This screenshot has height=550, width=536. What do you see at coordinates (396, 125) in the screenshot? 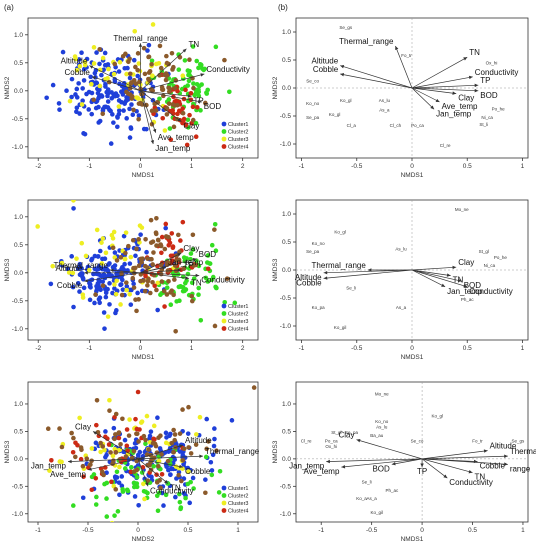
I see `species-label: Cl_ch` at bounding box center [396, 125].